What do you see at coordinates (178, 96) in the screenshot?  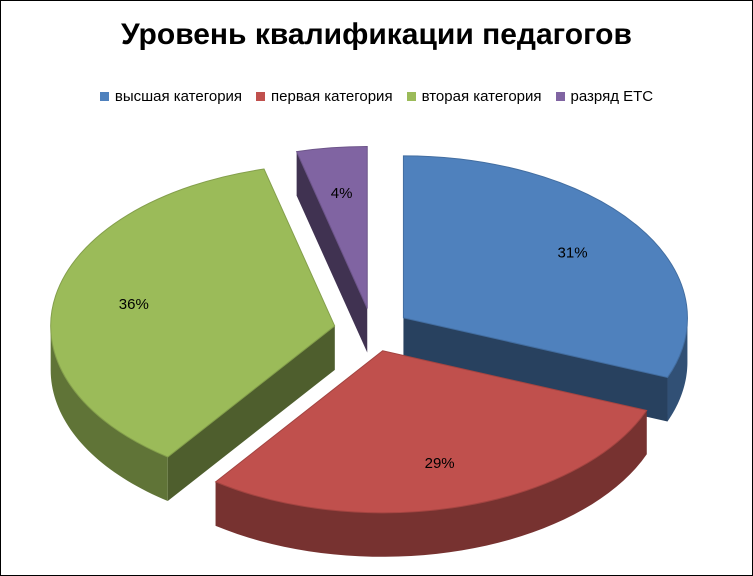 I see `legend-label: высшая категория` at bounding box center [178, 96].